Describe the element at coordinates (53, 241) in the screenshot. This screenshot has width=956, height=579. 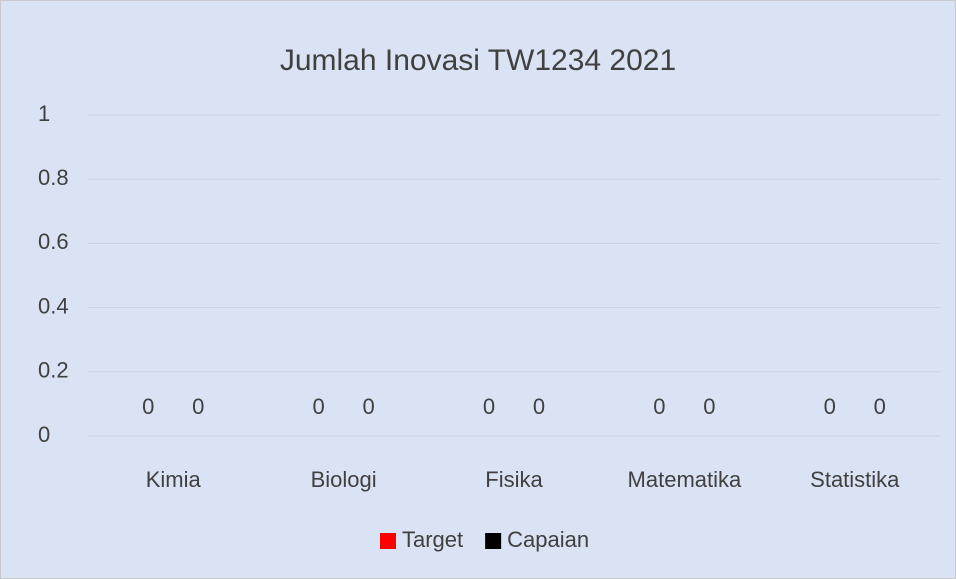
I see `y-tick-label: 0.6` at that location.